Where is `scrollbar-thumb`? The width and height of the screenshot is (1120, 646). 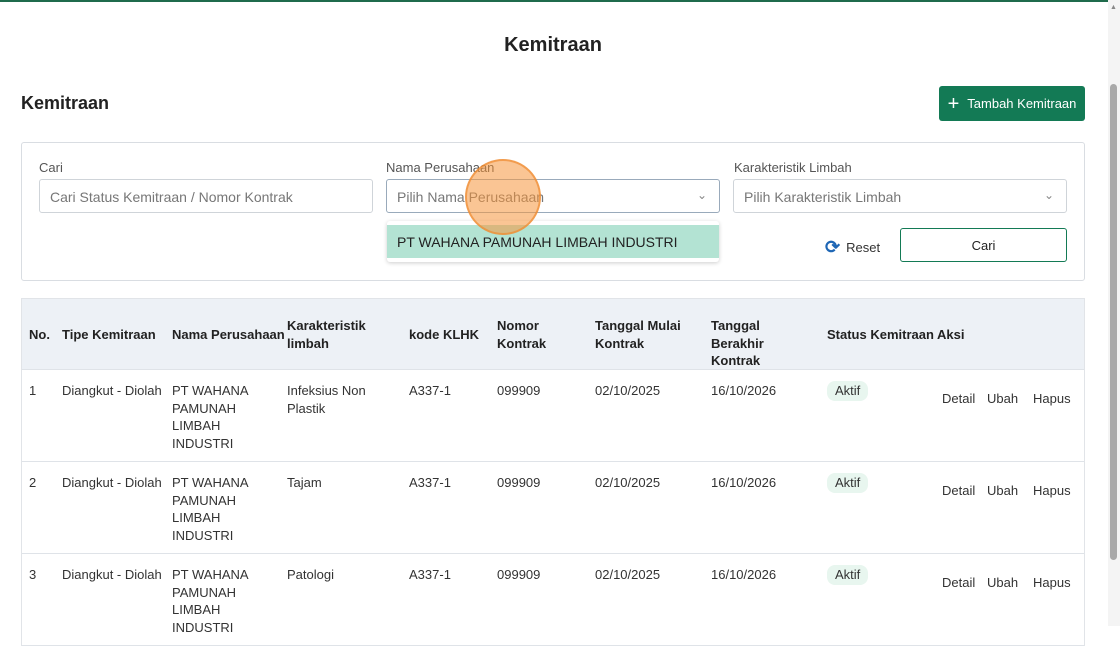
scrollbar-thumb is located at coordinates (1113, 322).